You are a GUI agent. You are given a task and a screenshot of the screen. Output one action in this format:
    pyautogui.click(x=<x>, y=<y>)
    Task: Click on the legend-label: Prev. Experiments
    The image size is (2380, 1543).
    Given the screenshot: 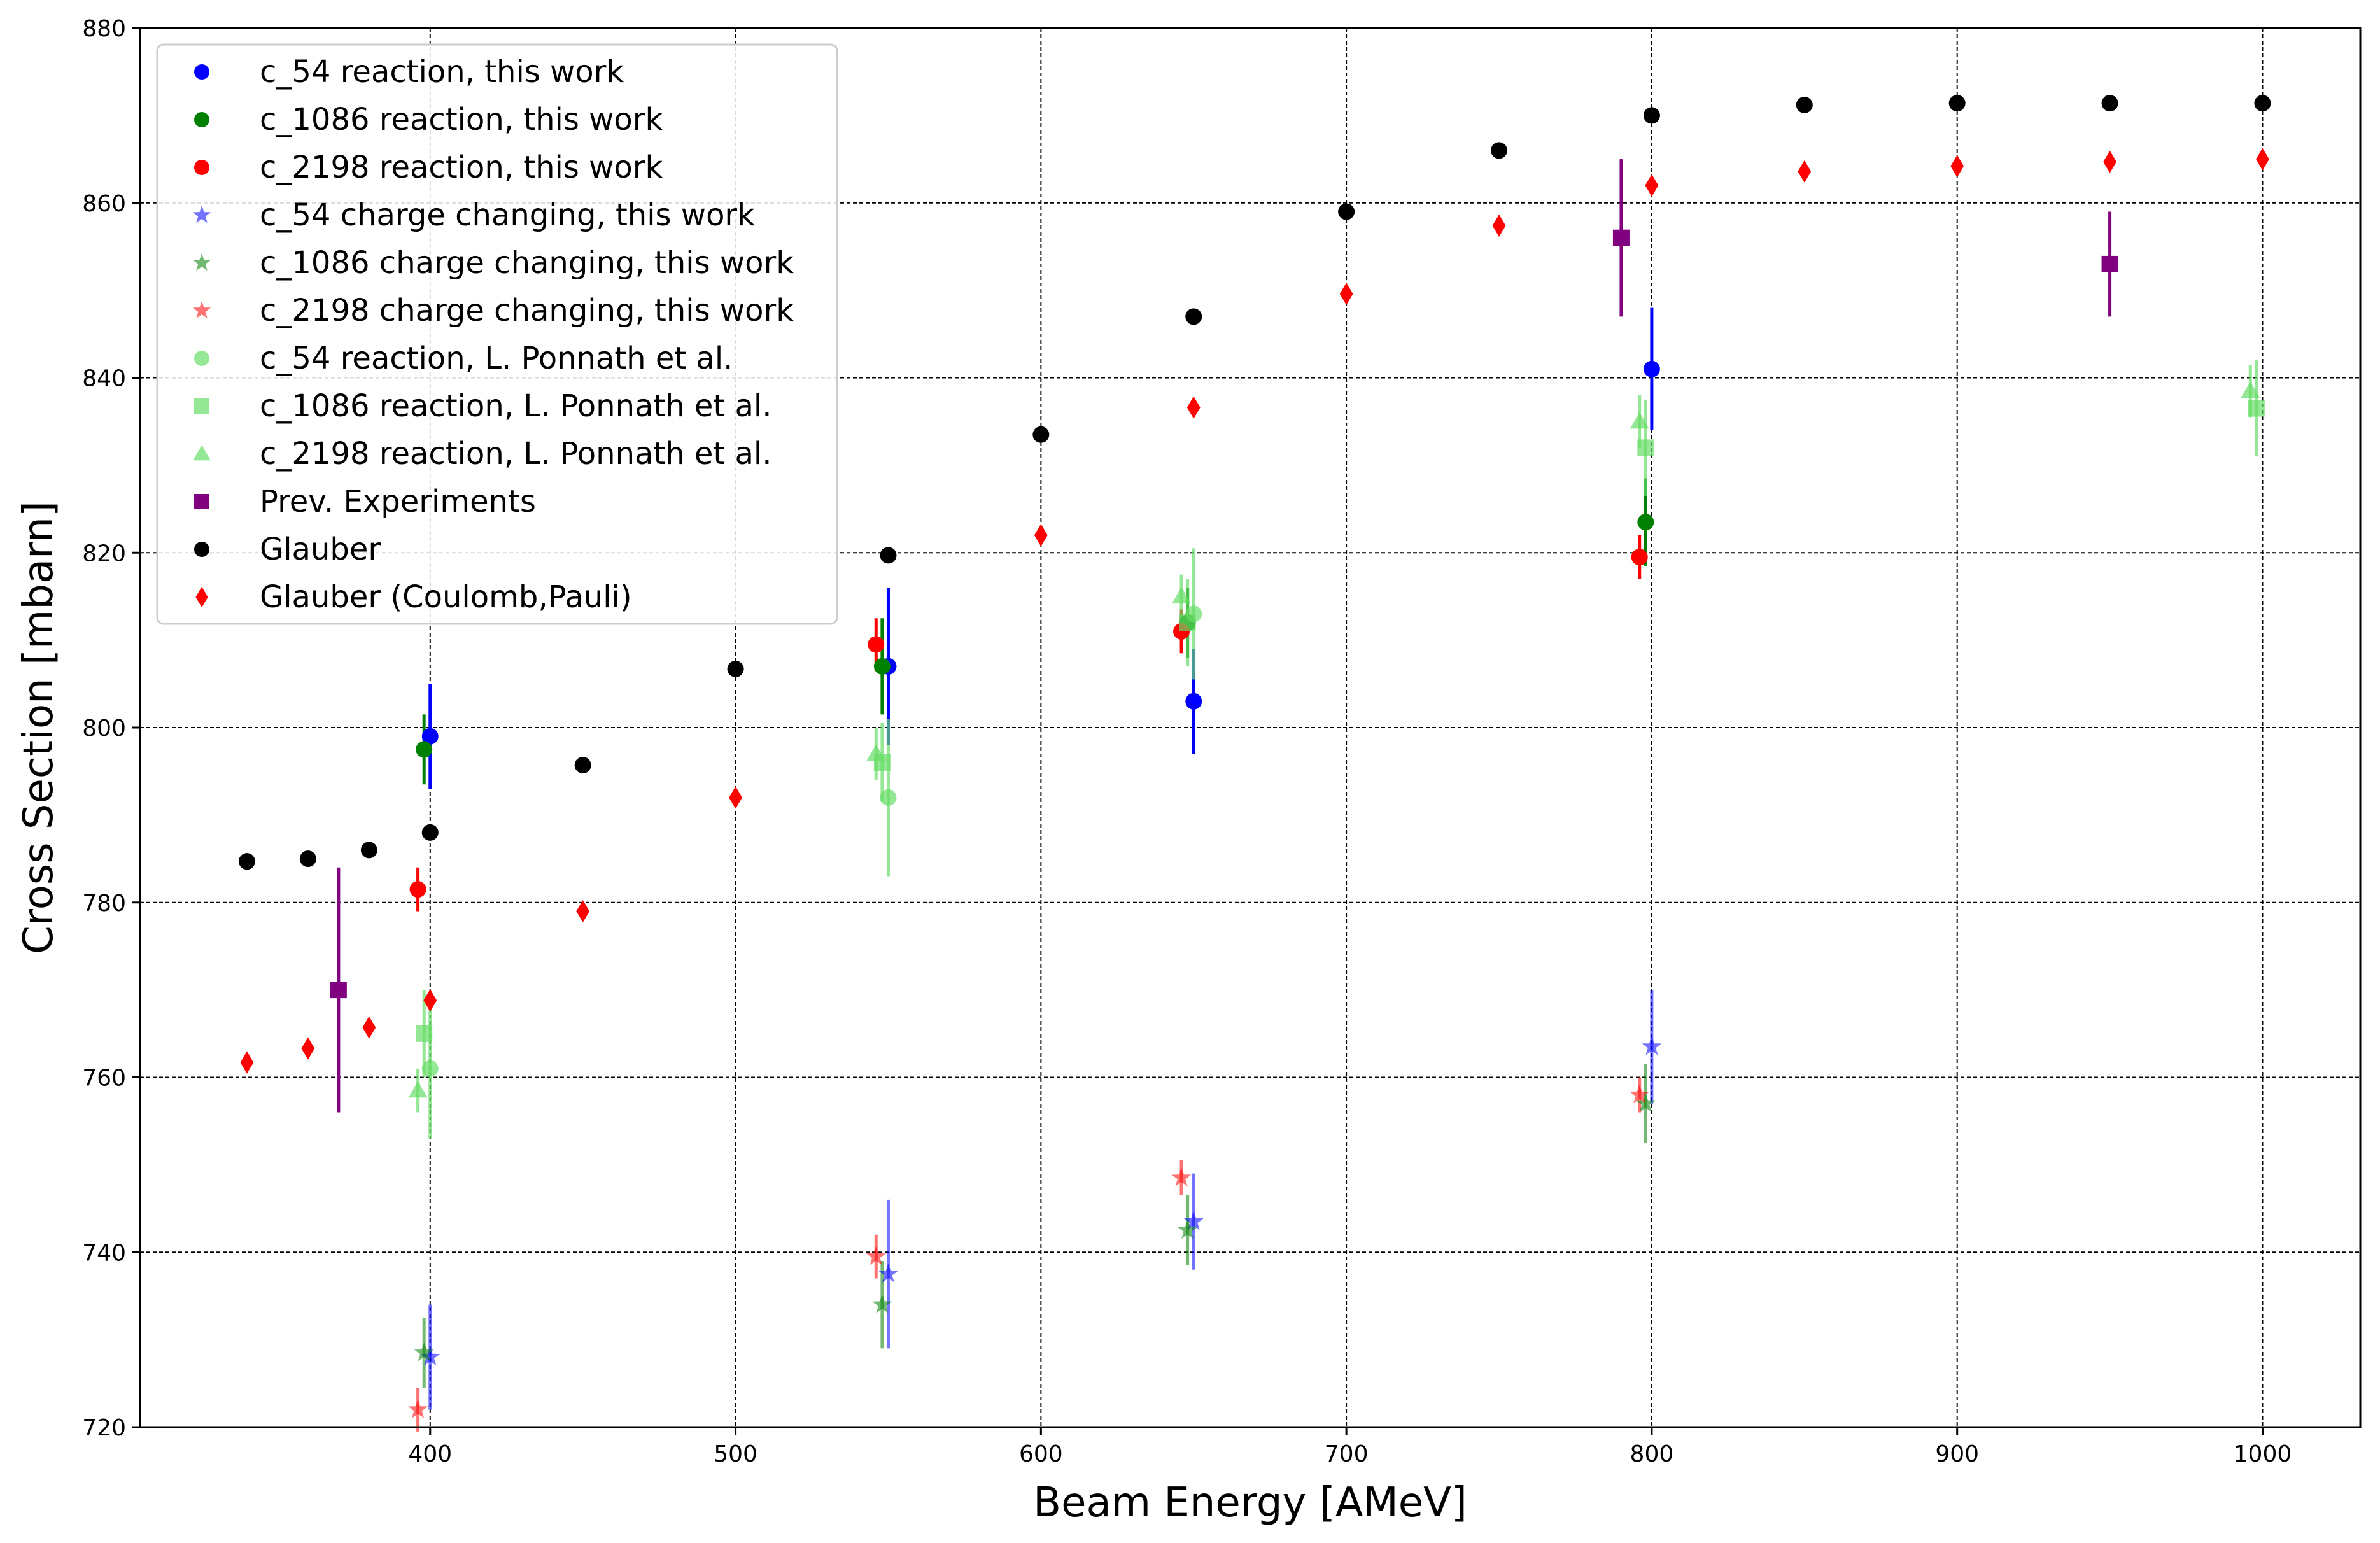 What is the action you would take?
    pyautogui.click(x=398, y=501)
    